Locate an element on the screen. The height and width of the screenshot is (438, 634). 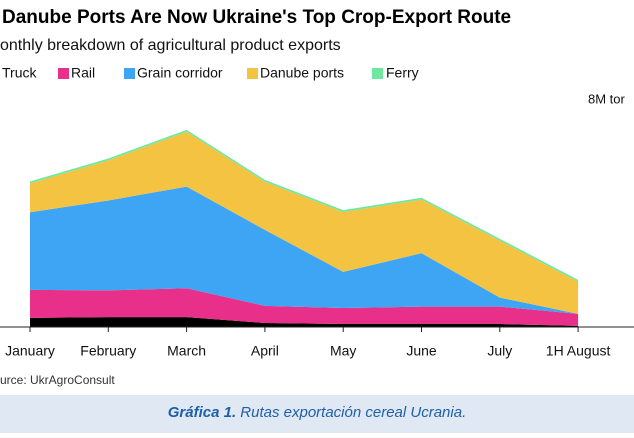
legend-label: Truck is located at coordinates (19, 73).